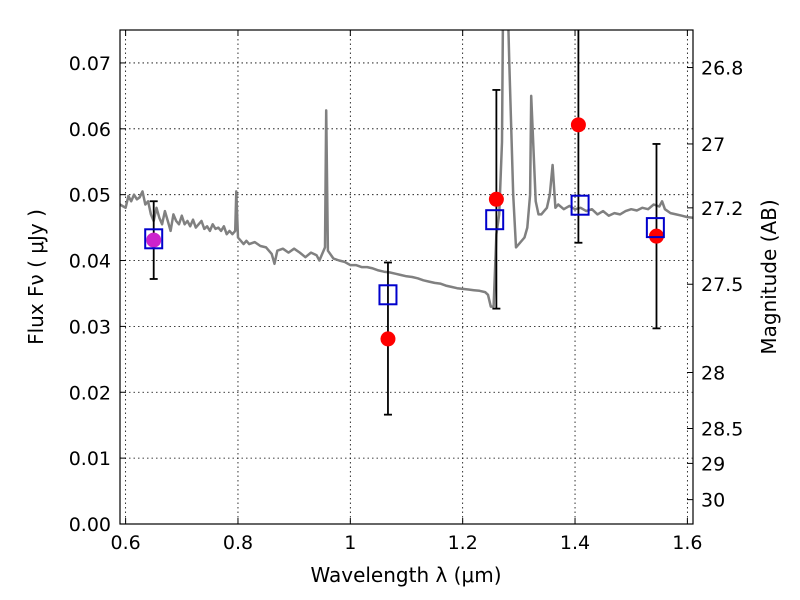  Describe the element at coordinates (36, 277) in the screenshot. I see `y-axis-title: Flux Fν ( μJy )` at that location.